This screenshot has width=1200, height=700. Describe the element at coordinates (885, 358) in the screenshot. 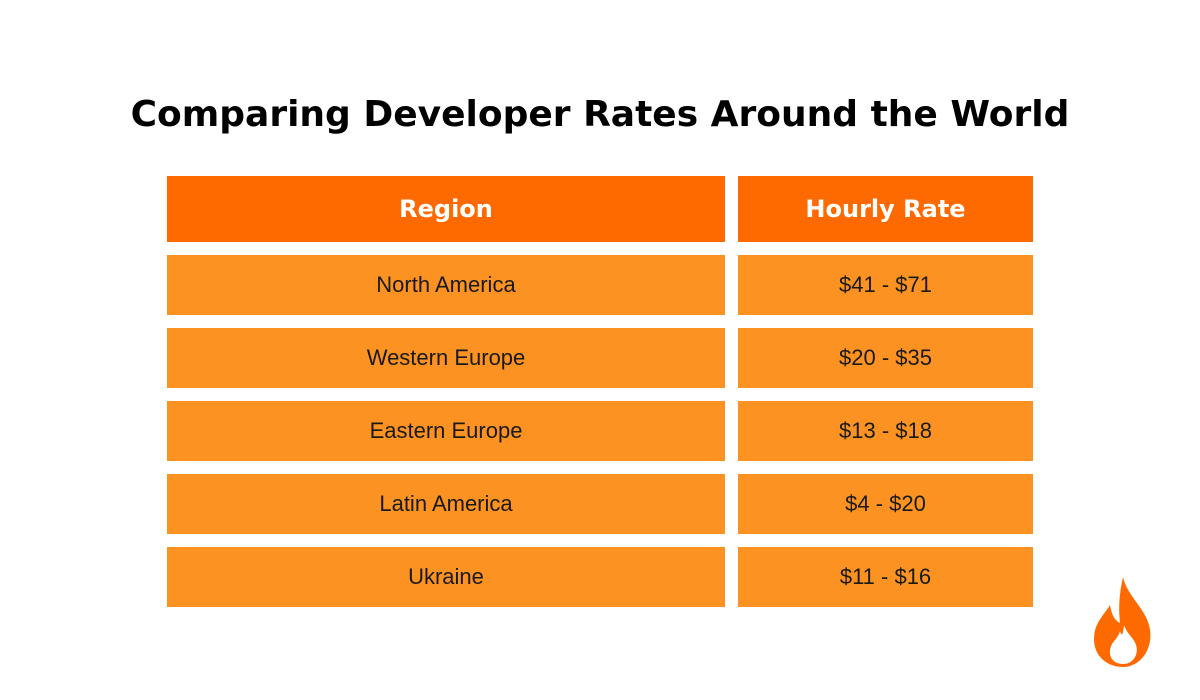

I see `table-cell: $20 - $35` at that location.